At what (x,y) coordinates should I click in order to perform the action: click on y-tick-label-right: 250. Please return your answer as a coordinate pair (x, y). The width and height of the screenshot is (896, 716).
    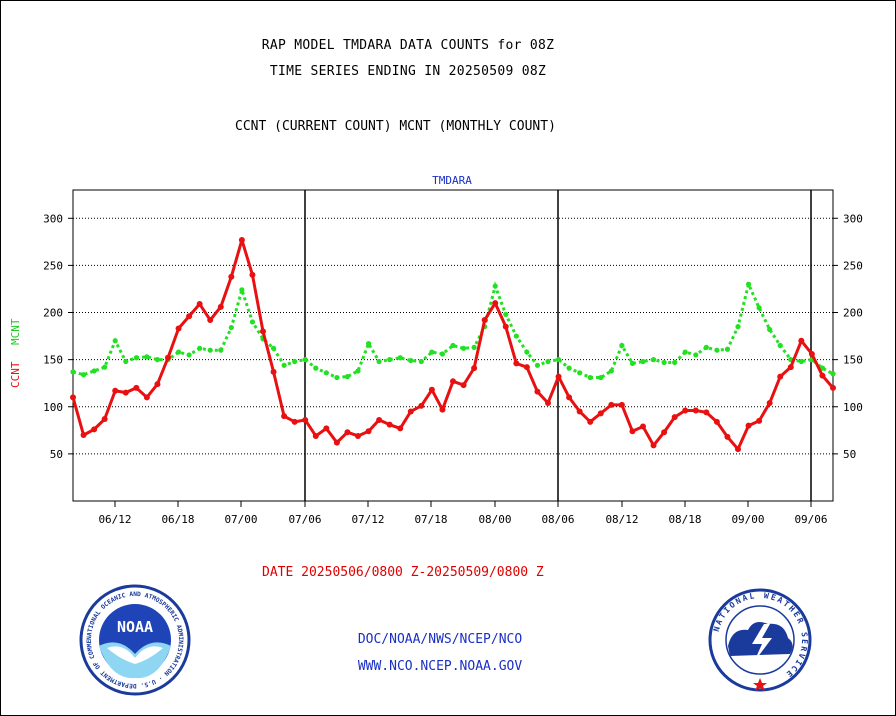
    Looking at the image, I should click on (853, 265).